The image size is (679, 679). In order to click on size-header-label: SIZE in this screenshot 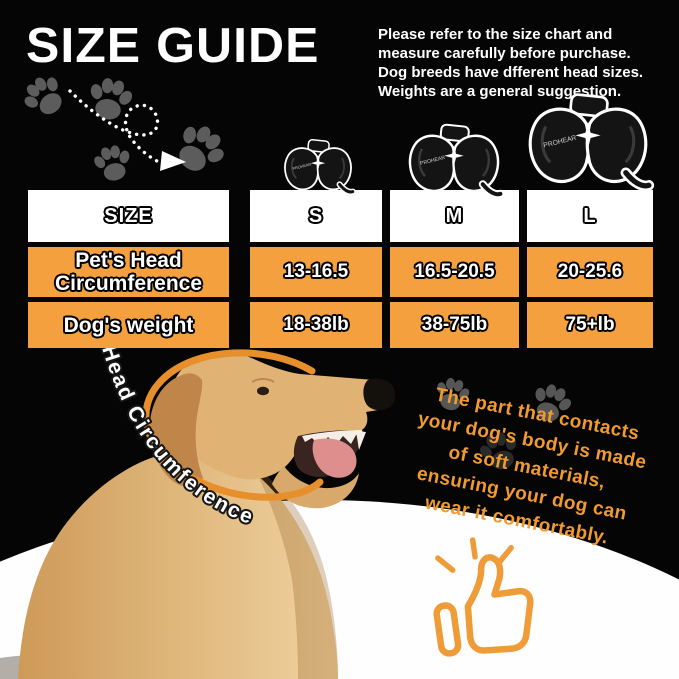, I will do `click(128, 215)`.